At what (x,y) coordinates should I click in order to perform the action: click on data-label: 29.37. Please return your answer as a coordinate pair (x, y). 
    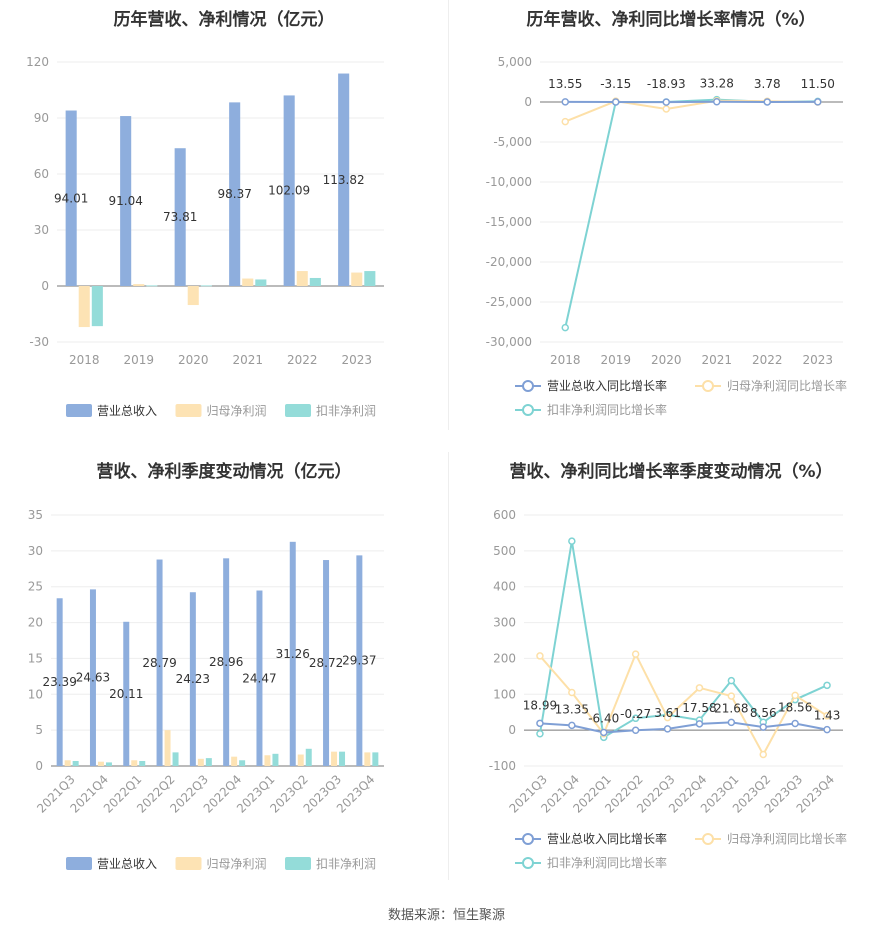
    Looking at the image, I should click on (359, 661).